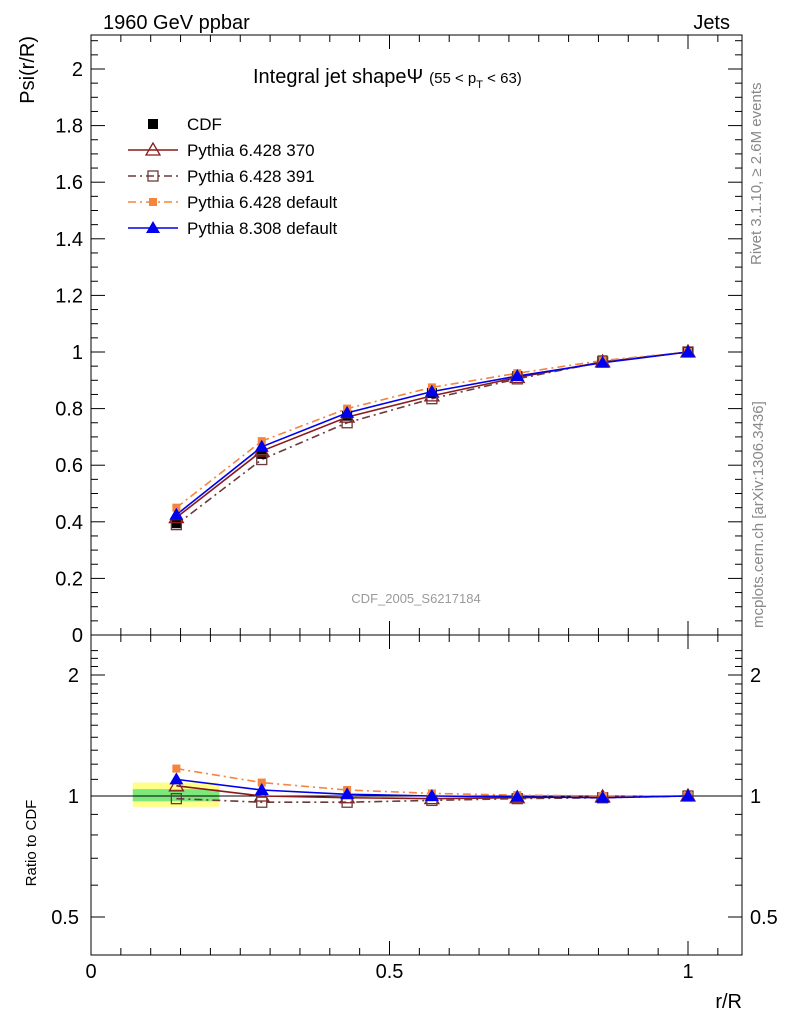  Describe the element at coordinates (73, 676) in the screenshot. I see `ratio-y-tick-label: 2` at that location.